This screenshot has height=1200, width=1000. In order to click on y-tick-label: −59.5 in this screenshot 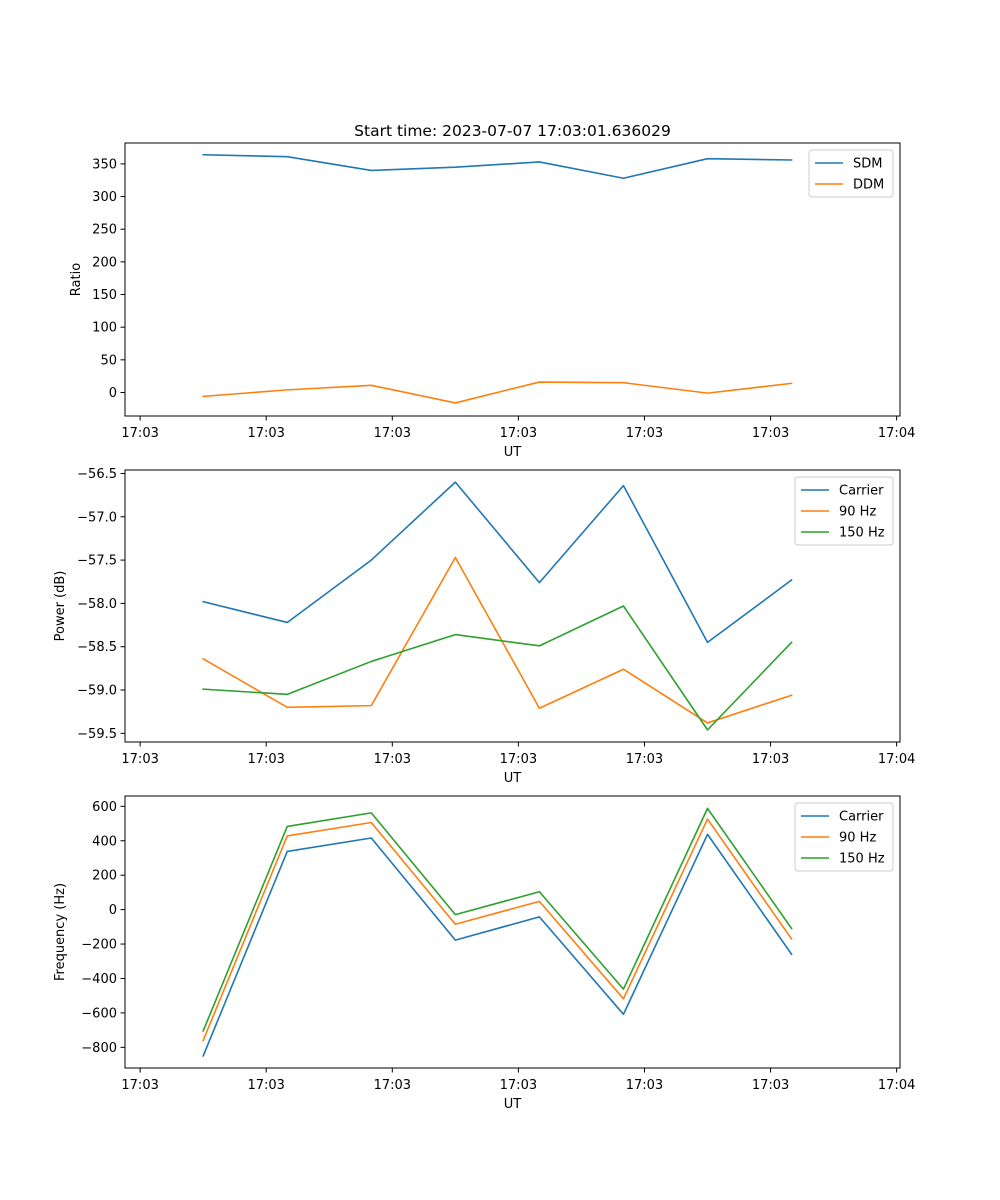, I will do `click(97, 734)`.